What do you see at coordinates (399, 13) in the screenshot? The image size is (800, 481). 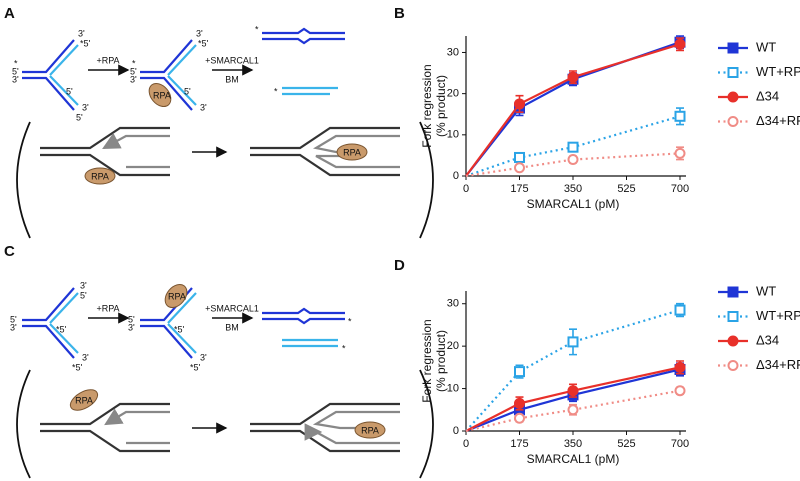 I see `panel-label: B` at bounding box center [399, 13].